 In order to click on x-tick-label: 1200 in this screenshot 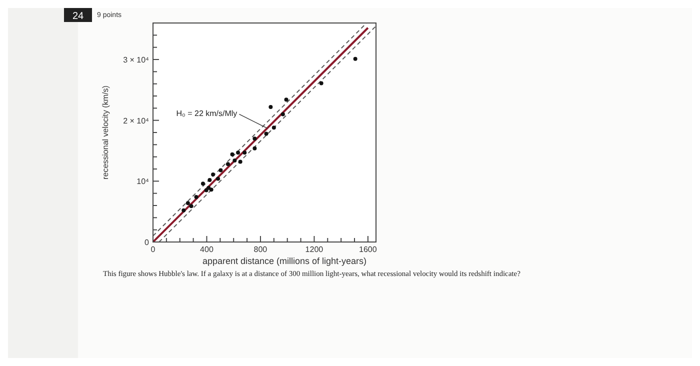, I will do `click(314, 249)`.